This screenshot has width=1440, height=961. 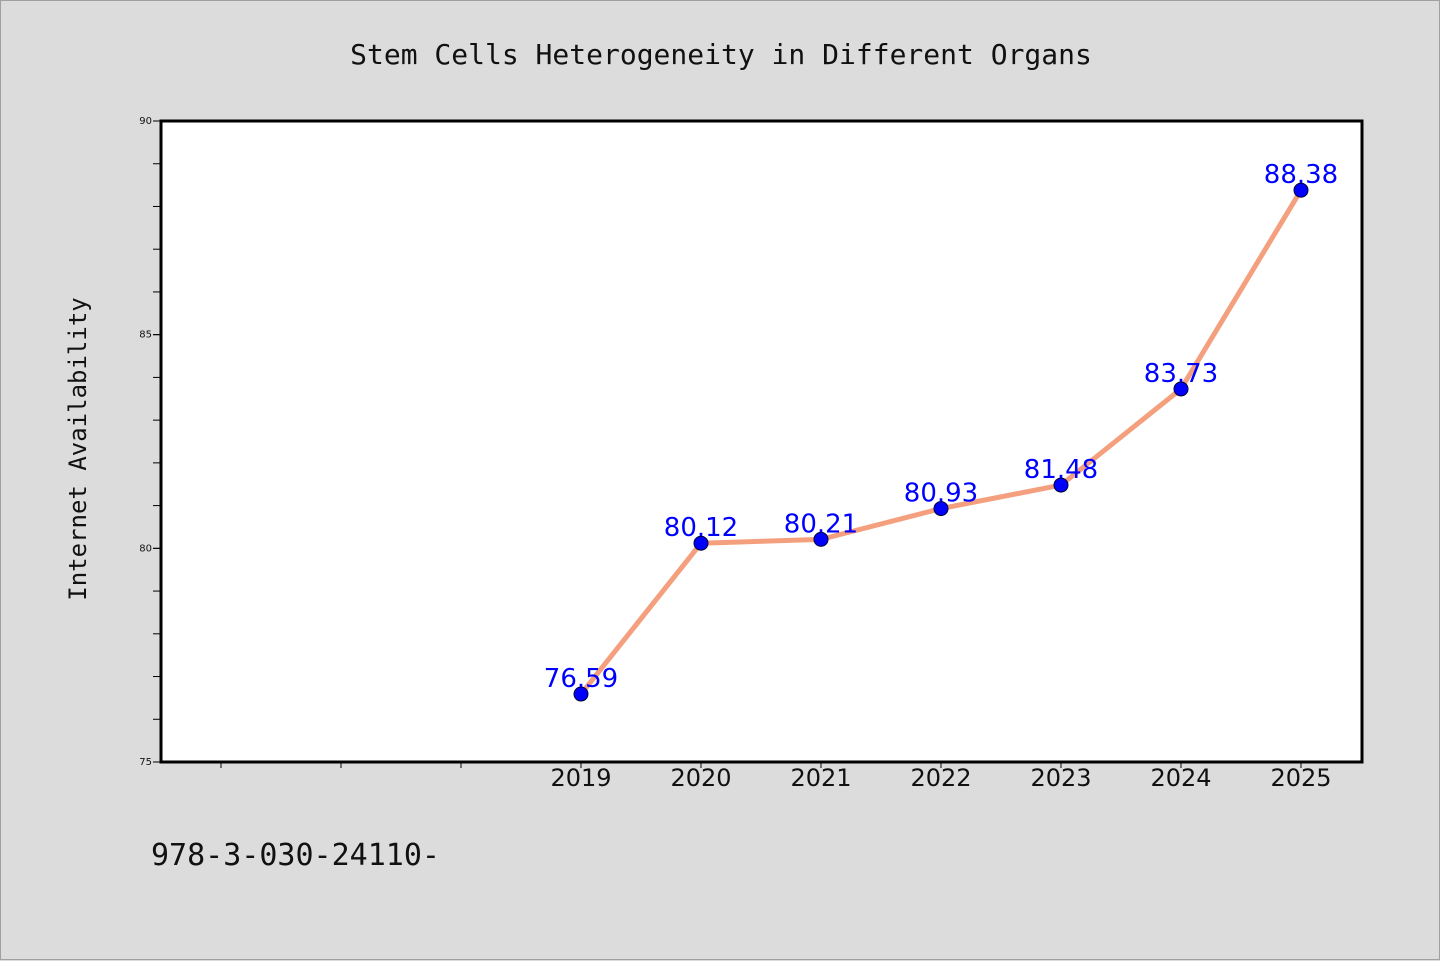 I want to click on data-label: 80.93, so click(x=941, y=494).